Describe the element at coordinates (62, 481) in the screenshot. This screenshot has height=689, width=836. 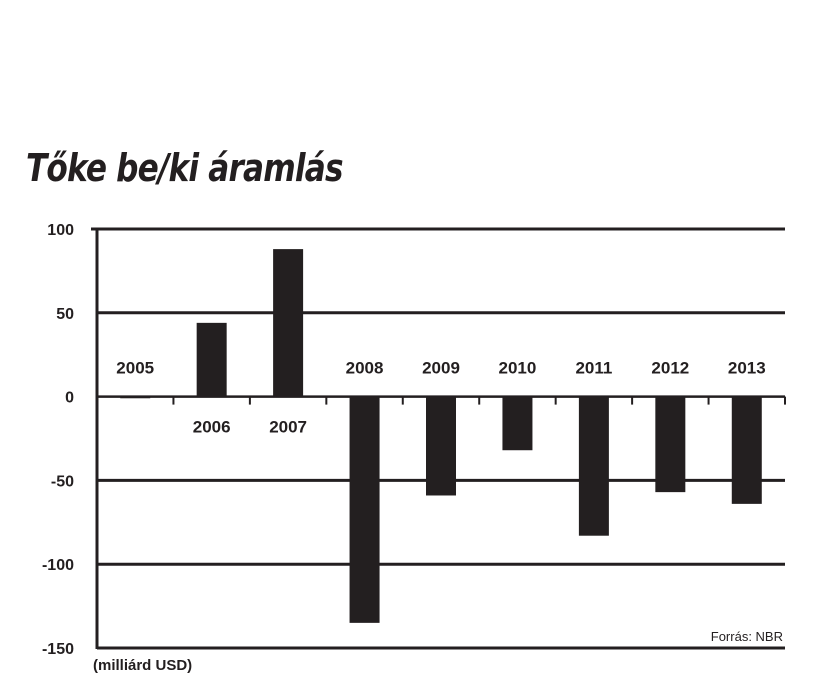
I see `y-tick-label: -50` at that location.